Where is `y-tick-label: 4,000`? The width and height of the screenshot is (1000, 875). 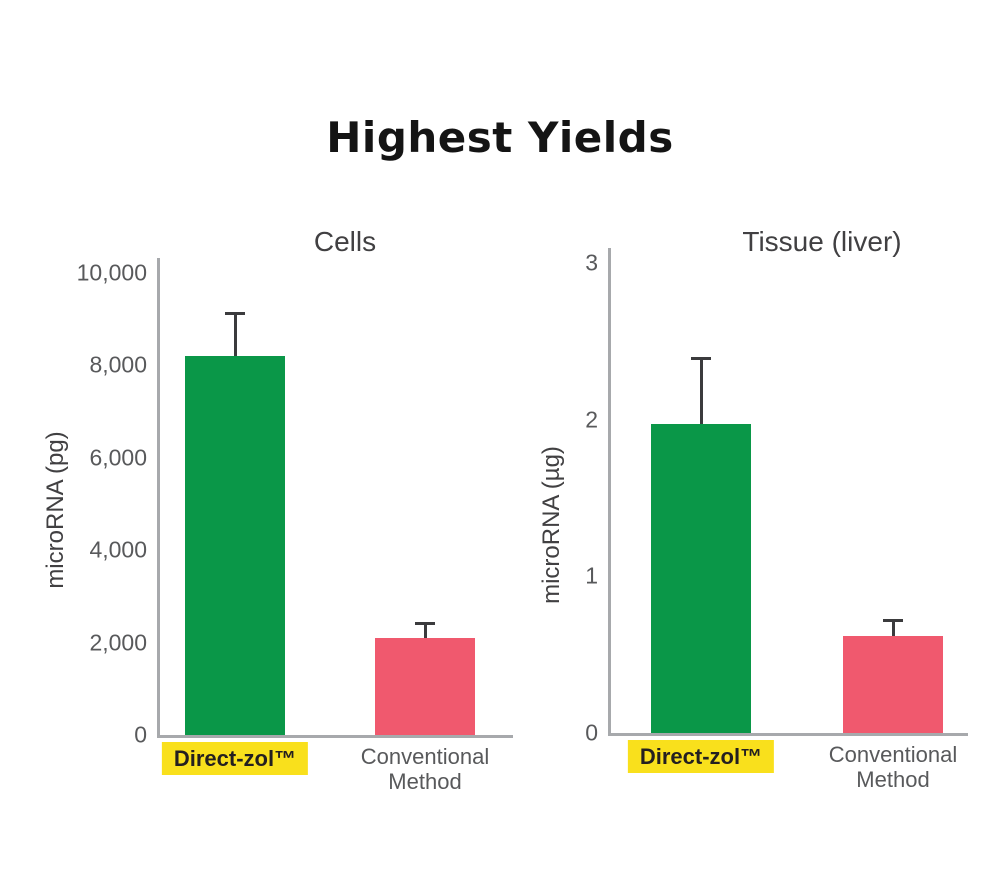 y-tick-label: 4,000 is located at coordinates (118, 549).